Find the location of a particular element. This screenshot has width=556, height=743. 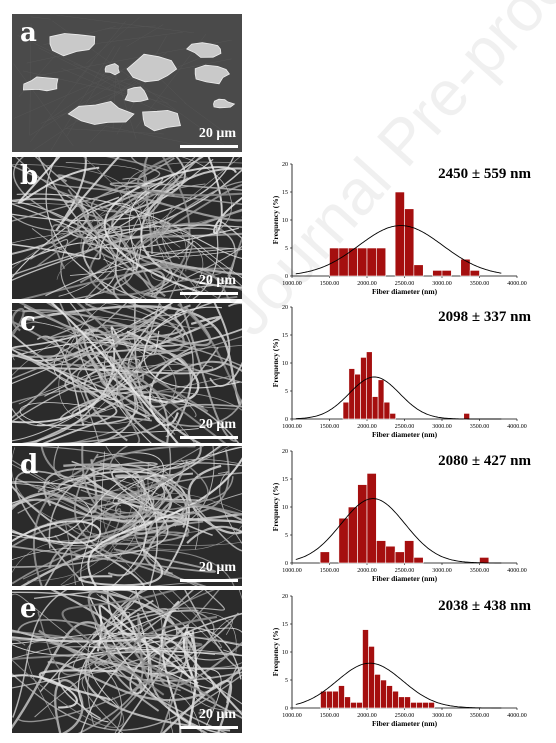

mean-sd-label: 2038 ± 438 nm is located at coordinates (484, 606).